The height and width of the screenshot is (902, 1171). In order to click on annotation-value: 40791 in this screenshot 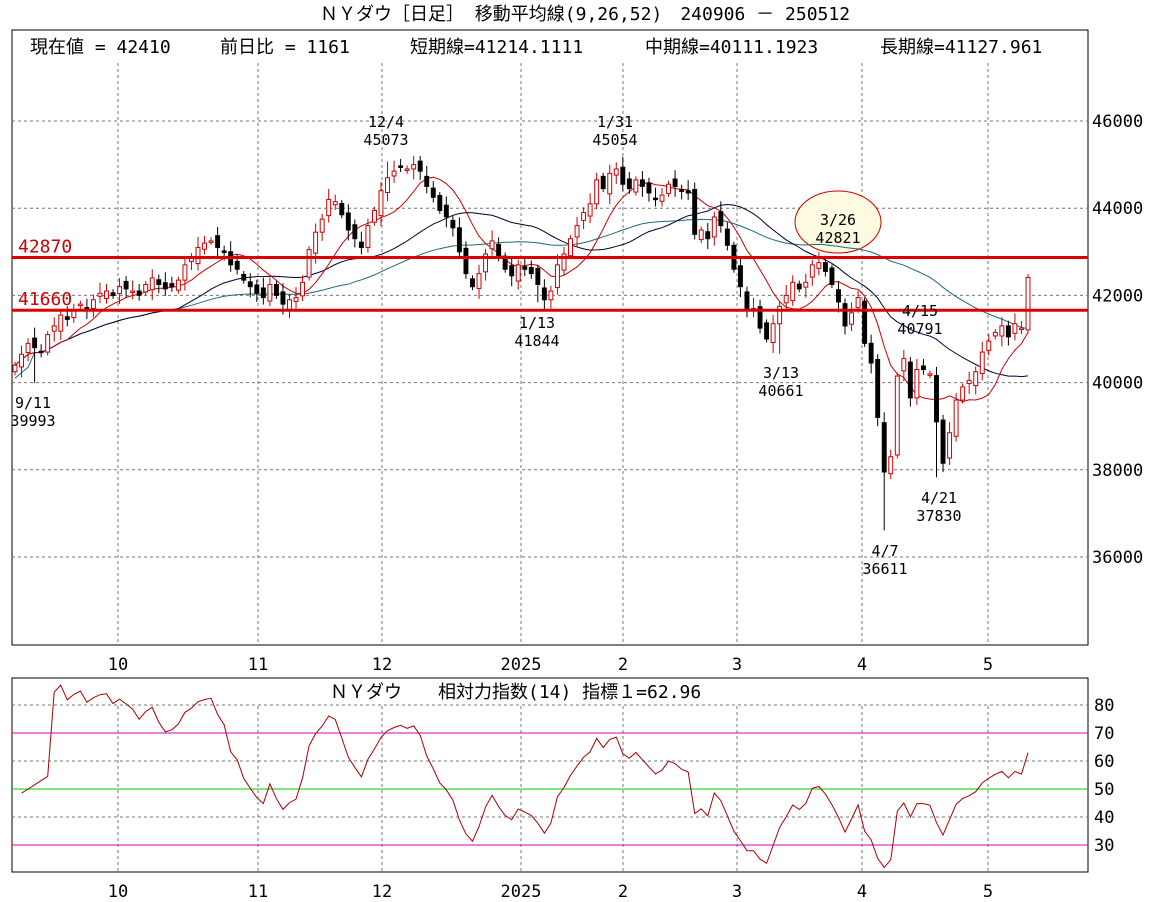, I will do `click(919, 329)`.